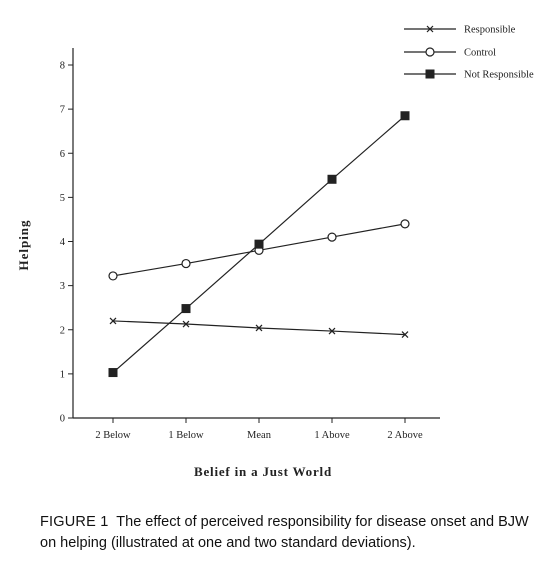 The image size is (556, 565). Describe the element at coordinates (62, 154) in the screenshot. I see `y-tick-label: 6` at that location.